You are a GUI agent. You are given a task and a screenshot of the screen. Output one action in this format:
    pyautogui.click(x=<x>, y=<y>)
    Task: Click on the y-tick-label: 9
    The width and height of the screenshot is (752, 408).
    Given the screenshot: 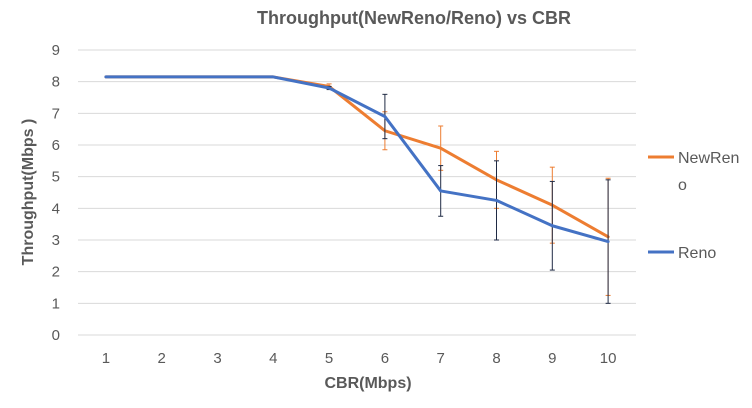 What is the action you would take?
    pyautogui.click(x=56, y=50)
    